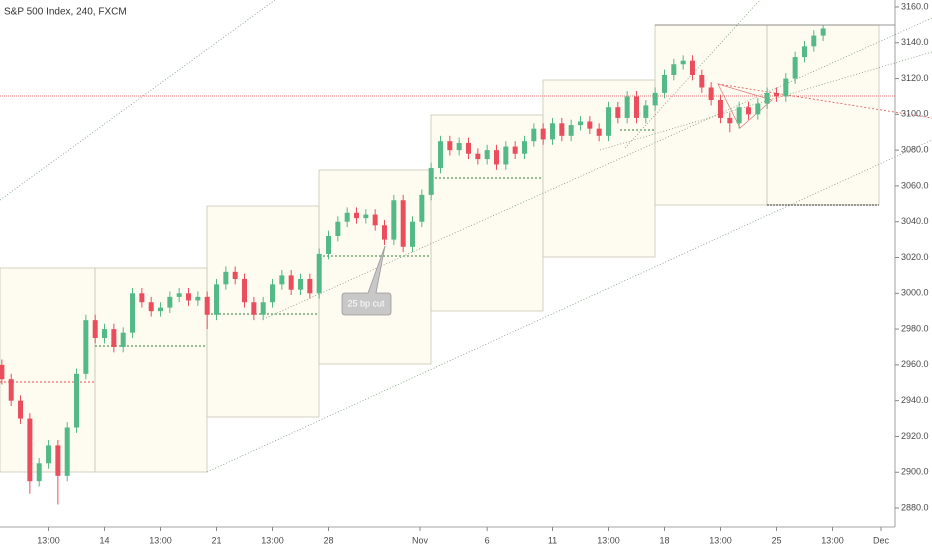  What do you see at coordinates (915, 6) in the screenshot?
I see `y-tick-label: 3160.0` at bounding box center [915, 6].